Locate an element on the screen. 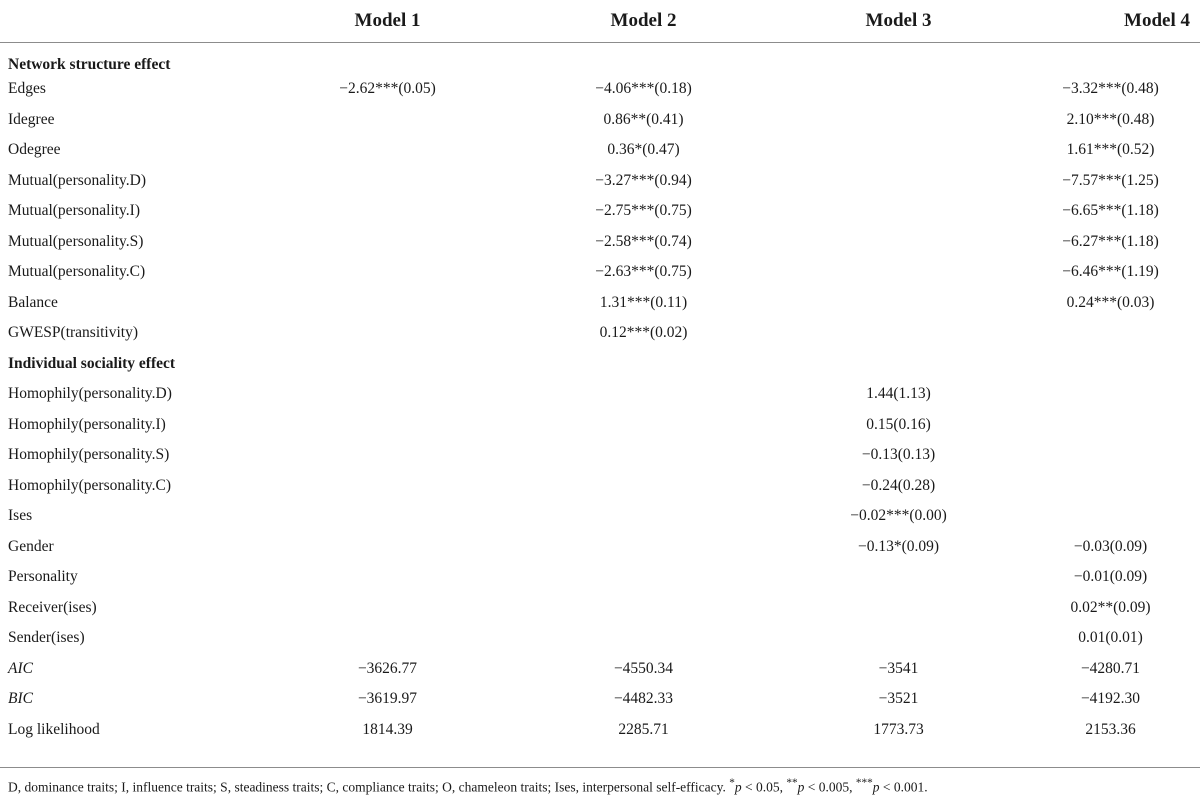 This screenshot has width=1200, height=809. table-row: Homophily(personality.S) −0.13(0.13) is located at coordinates (600, 455).